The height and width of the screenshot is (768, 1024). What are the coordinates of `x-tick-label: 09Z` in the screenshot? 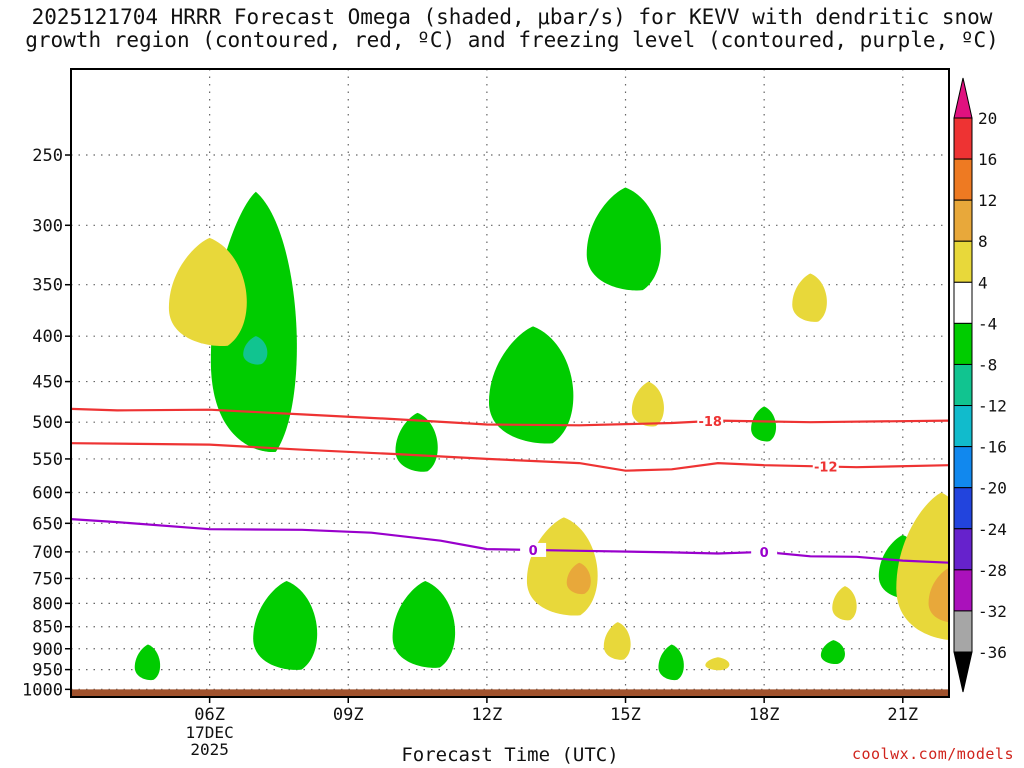 It's located at (348, 715).